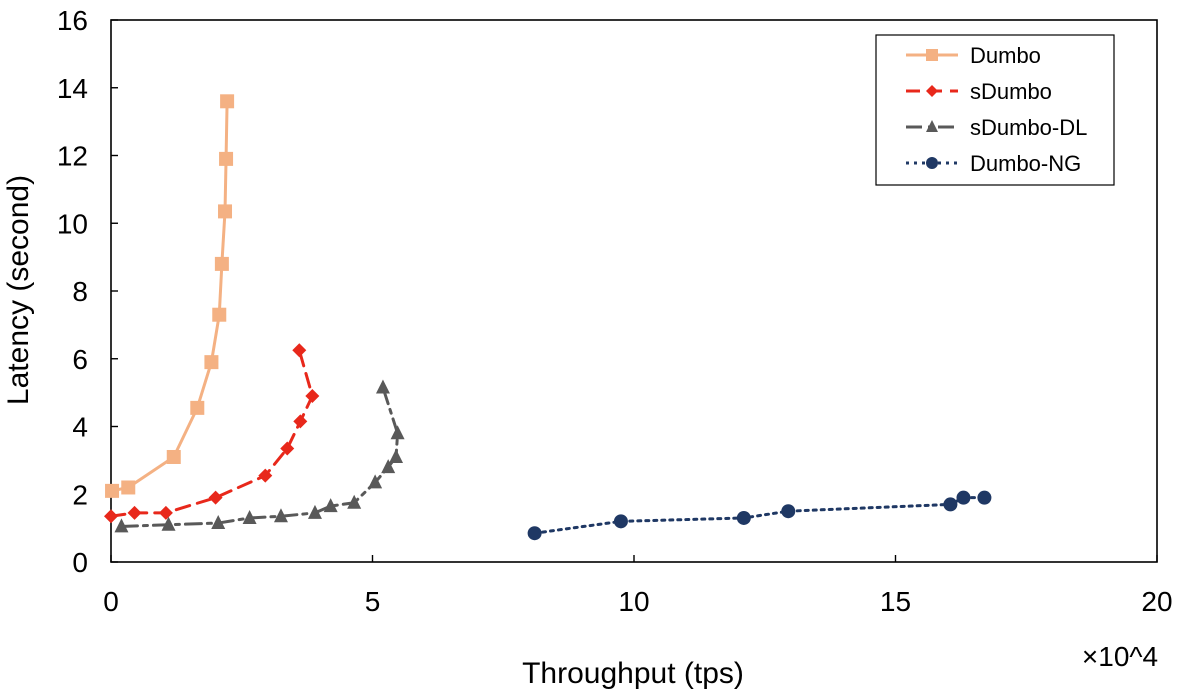  Describe the element at coordinates (80, 291) in the screenshot. I see `y-tick-label: 8` at that location.